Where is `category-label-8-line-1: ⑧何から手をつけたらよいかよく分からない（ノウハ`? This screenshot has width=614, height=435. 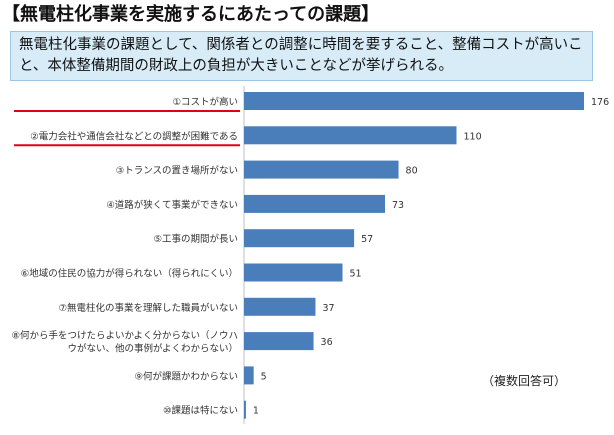
category-label-8-line-1: ⑧何から手をつけたらよいかよく分からない（ノウハ is located at coordinates (124, 336).